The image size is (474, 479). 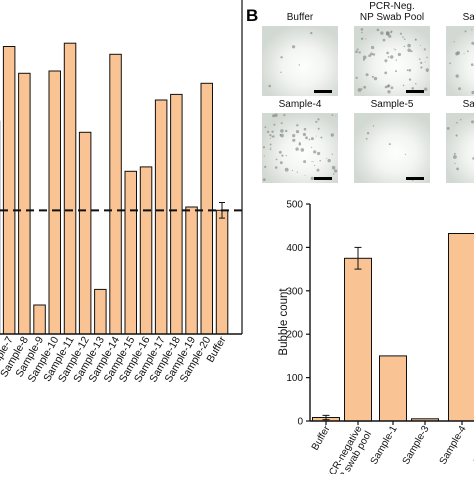 I want to click on x-tick-label: Buffer, so click(x=321, y=437).